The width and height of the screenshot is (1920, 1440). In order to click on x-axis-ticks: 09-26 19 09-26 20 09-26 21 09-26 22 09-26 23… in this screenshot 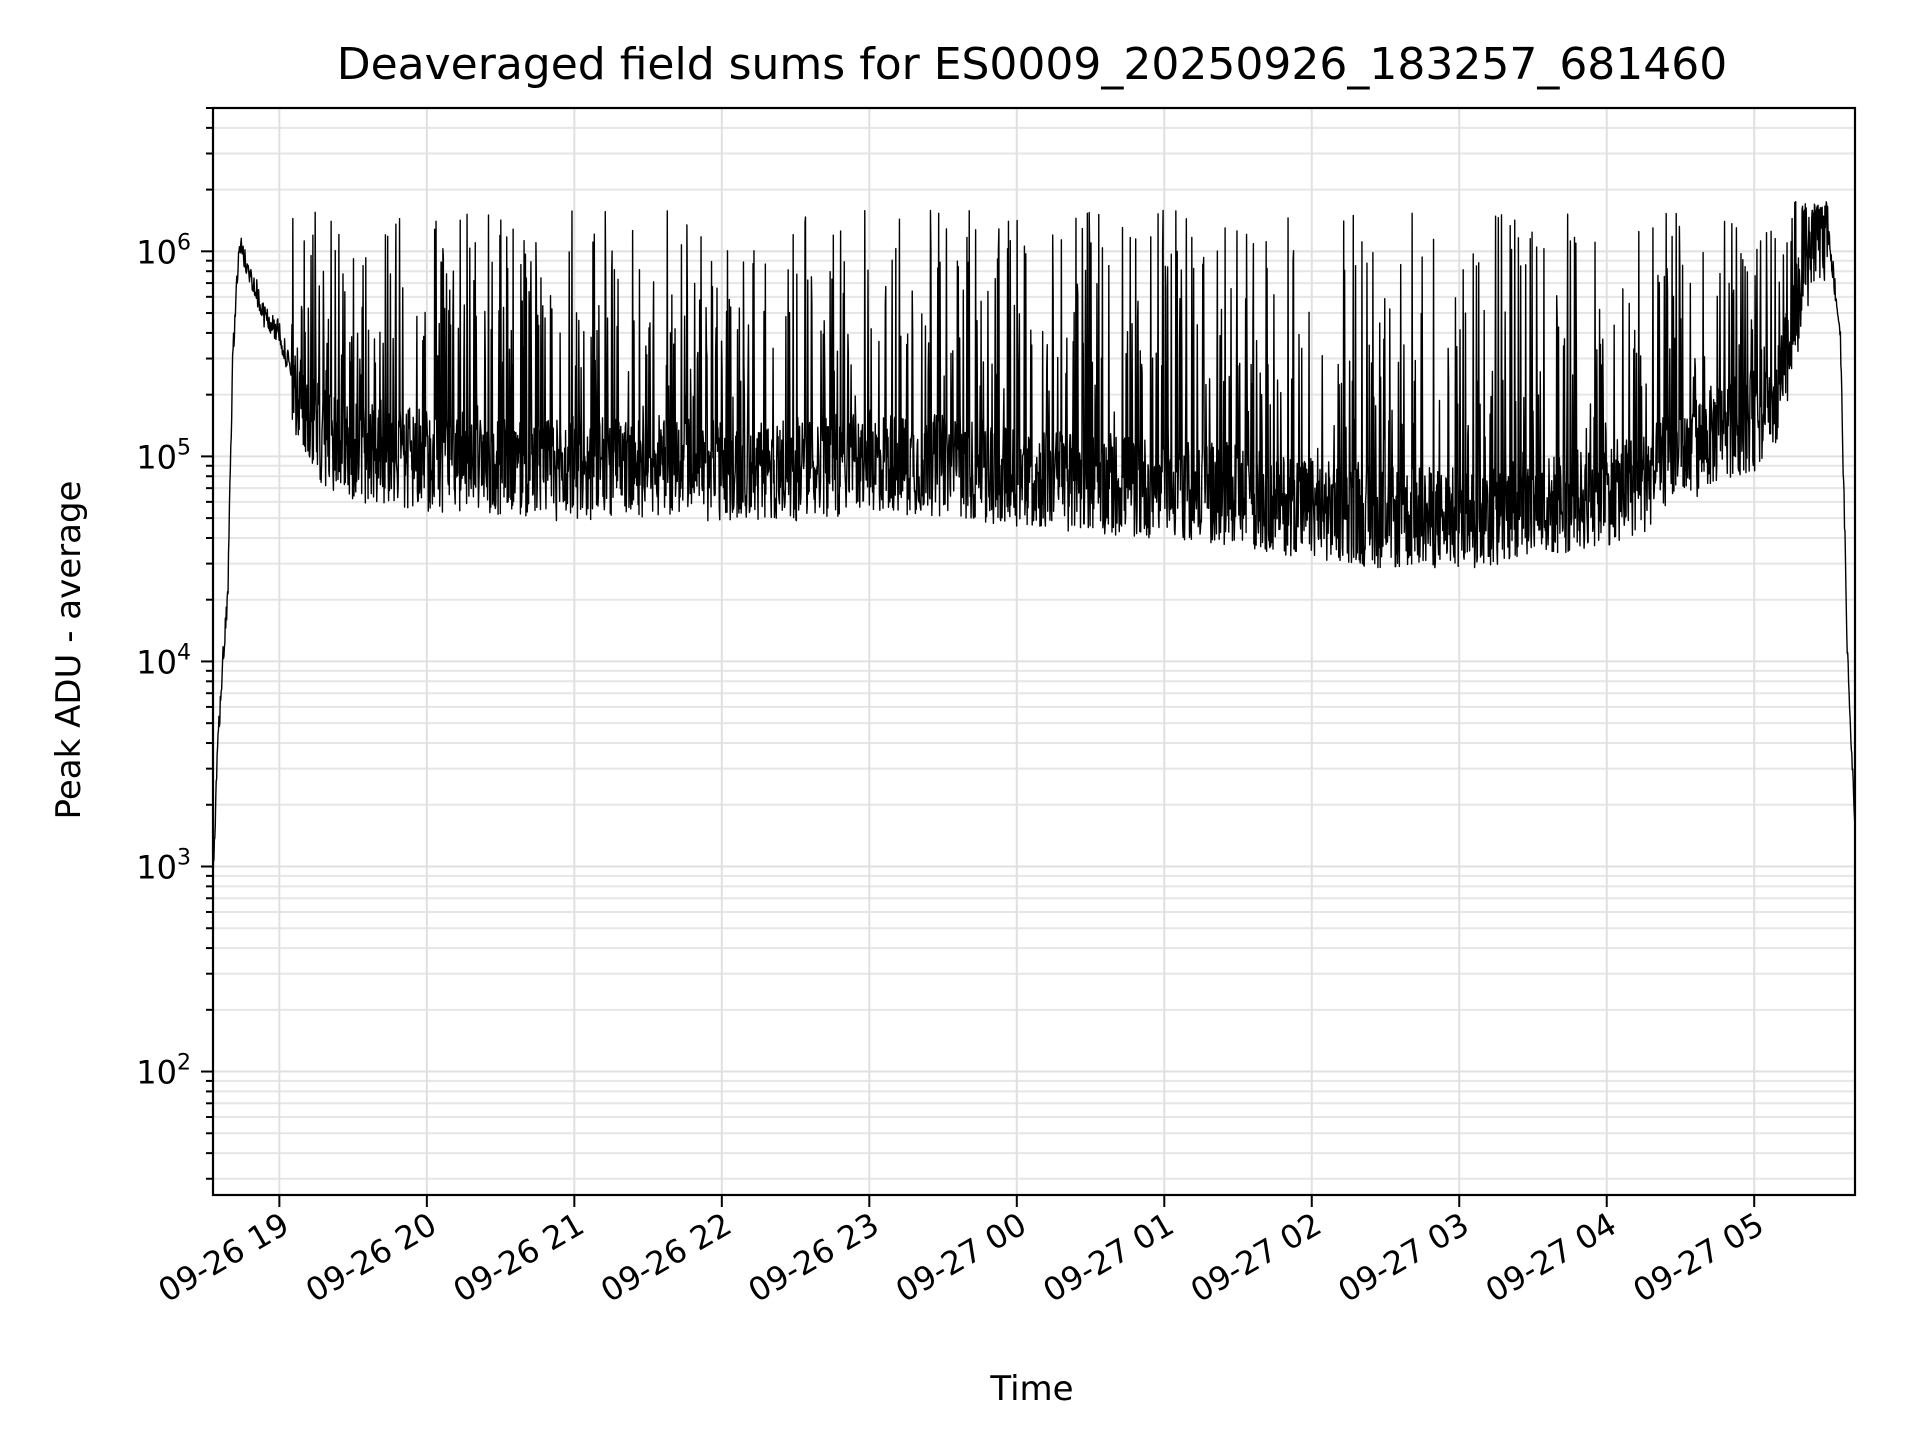, I will do `click(961, 1252)`.